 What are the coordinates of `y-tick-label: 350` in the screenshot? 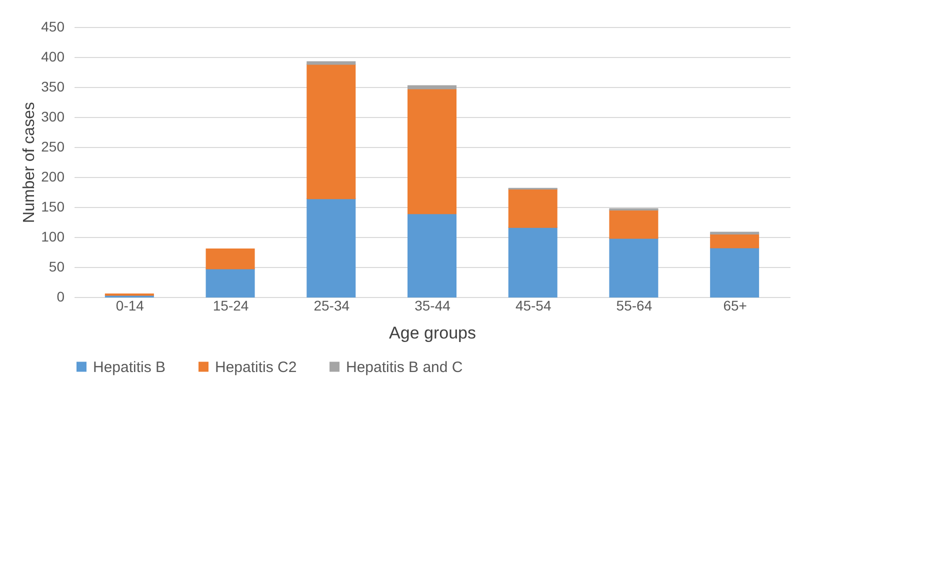 It's located at (53, 86).